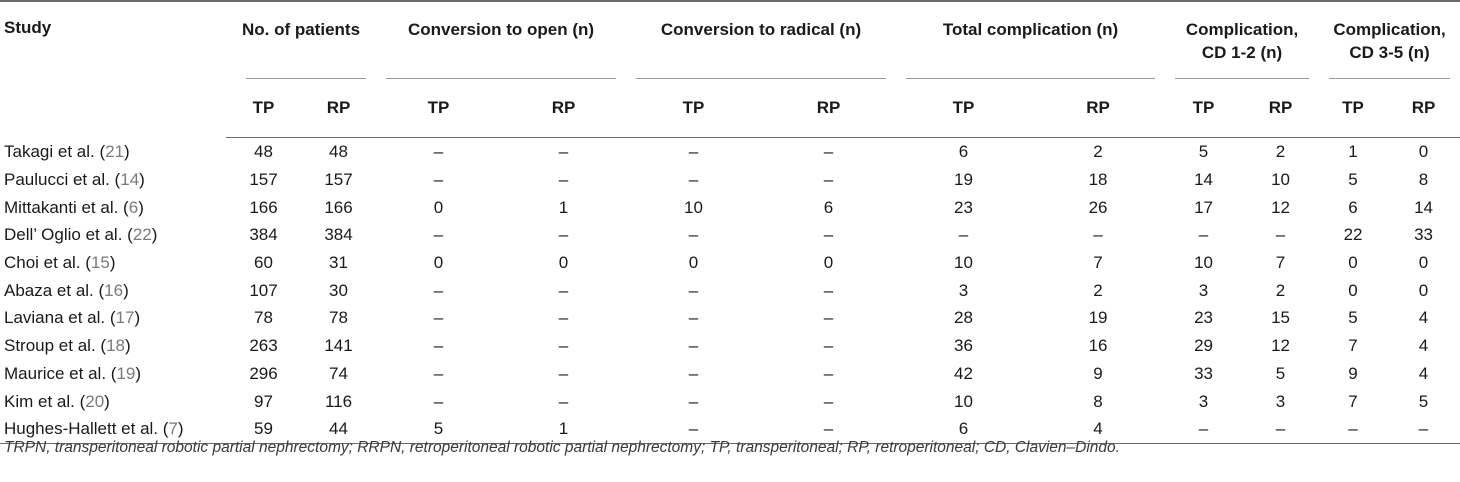  What do you see at coordinates (730, 263) in the screenshot?
I see `table-row: Choi et al. (15) 60 31 0 0 0 0 10 7 10 7 0 0` at bounding box center [730, 263].